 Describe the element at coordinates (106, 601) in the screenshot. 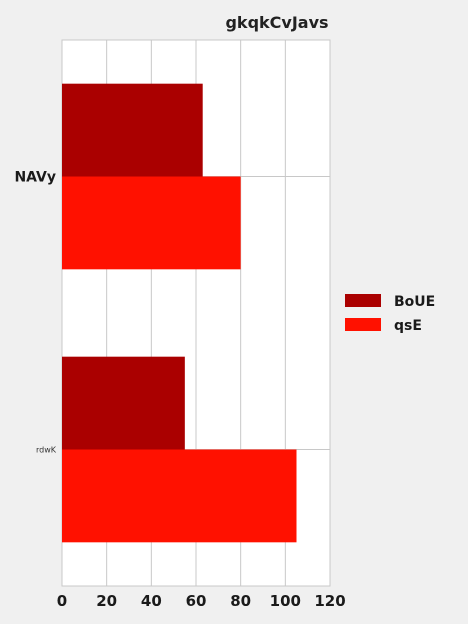

I see `x-tick-label: 20` at that location.